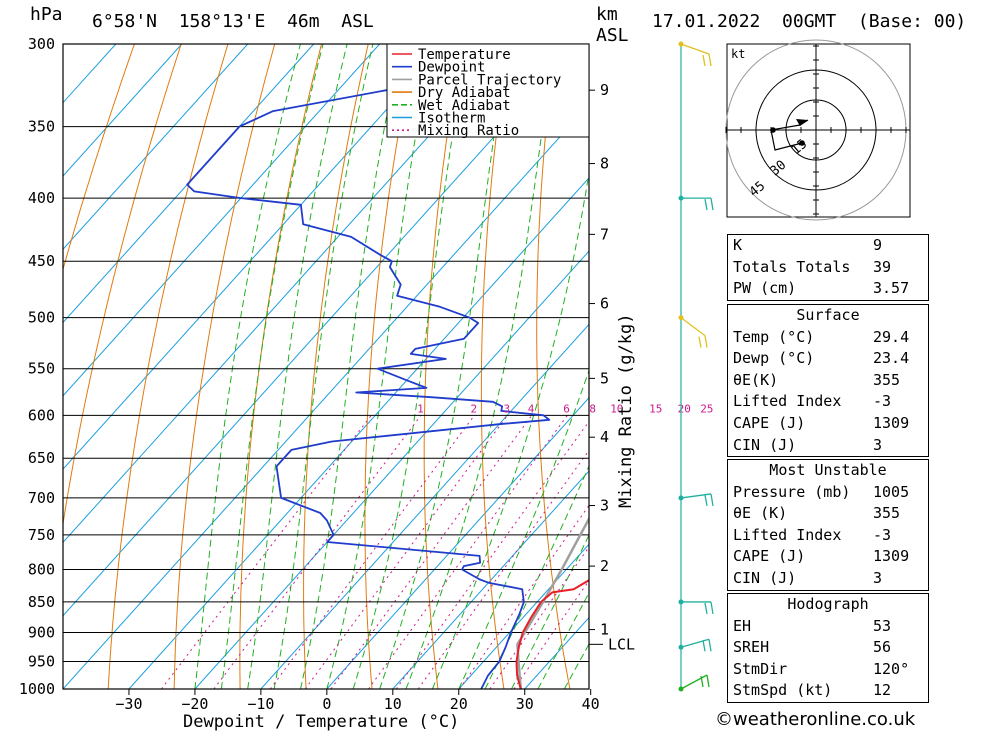 This screenshot has width=1000, height=733. I want to click on mixing-ratio-label: 3, so click(507, 408).